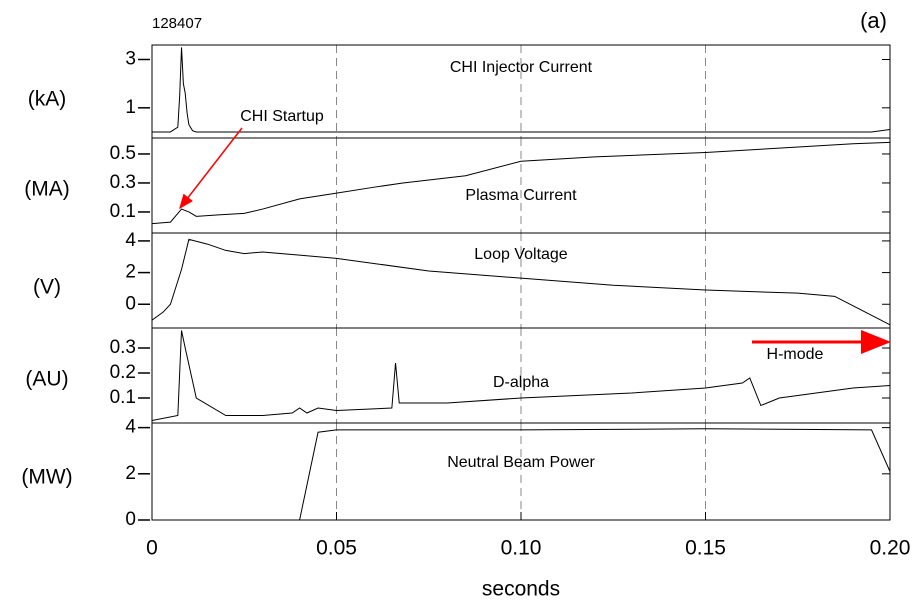  I want to click on x-tick-label: 0.10, so click(521, 548).